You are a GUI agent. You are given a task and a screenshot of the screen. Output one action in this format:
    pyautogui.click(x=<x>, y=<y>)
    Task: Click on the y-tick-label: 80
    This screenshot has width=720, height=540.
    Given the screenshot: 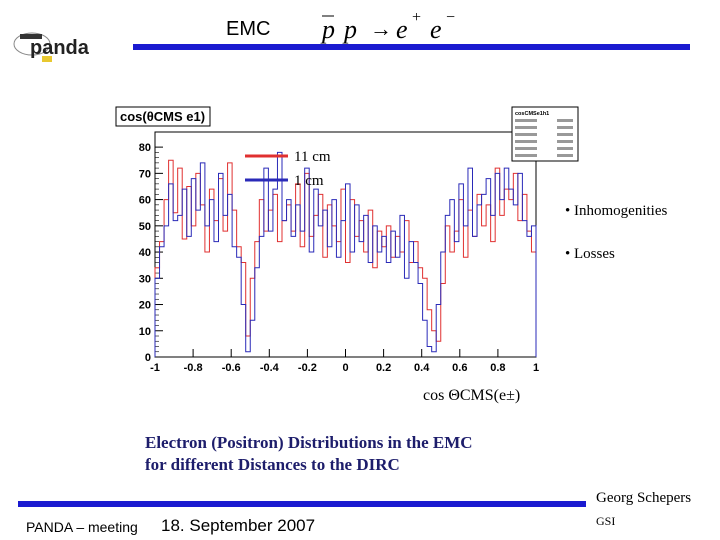 What is the action you would take?
    pyautogui.click(x=145, y=148)
    